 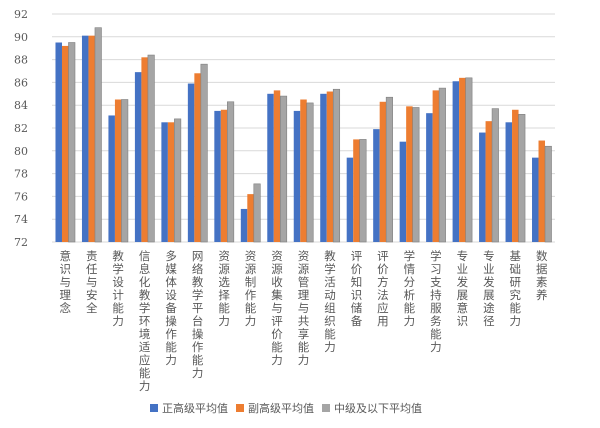 What do you see at coordinates (21, 242) in the screenshot?
I see `y-tick-label: 72` at bounding box center [21, 242].